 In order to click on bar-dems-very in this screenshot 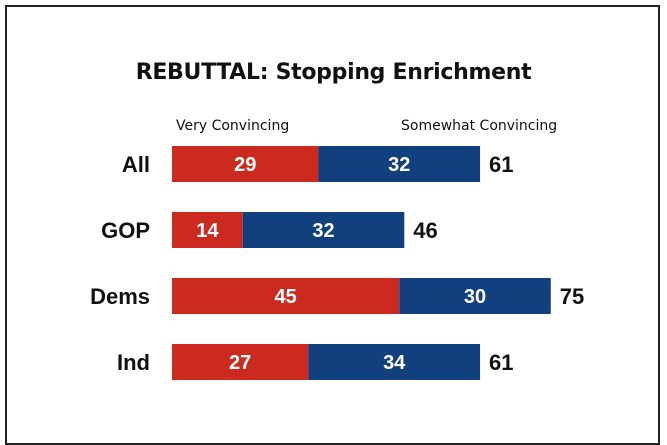, I will do `click(286, 296)`.